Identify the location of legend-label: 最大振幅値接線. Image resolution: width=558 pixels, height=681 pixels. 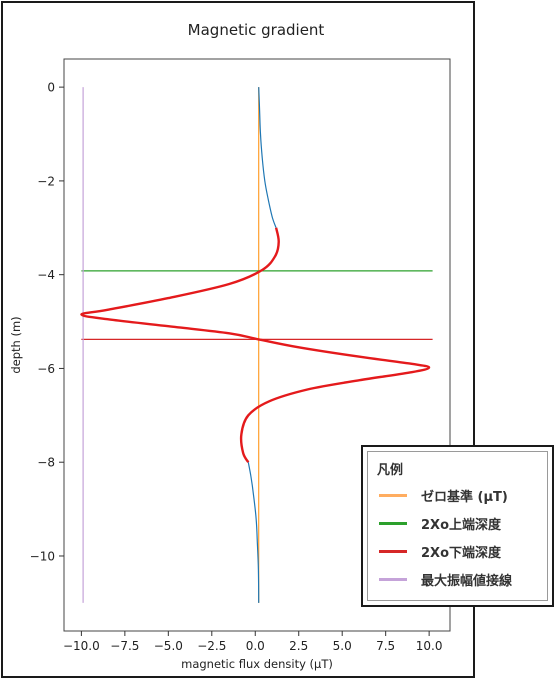
(467, 581).